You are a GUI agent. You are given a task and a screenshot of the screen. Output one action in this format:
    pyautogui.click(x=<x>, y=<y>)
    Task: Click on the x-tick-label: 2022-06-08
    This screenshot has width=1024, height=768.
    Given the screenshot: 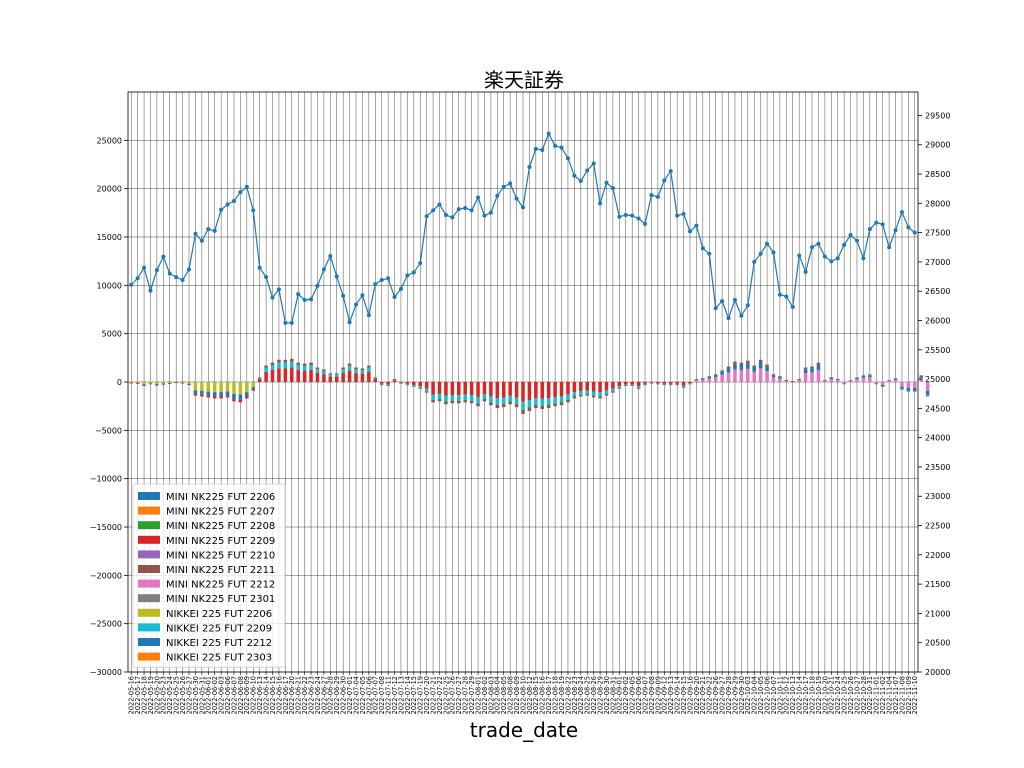 What is the action you would take?
    pyautogui.click(x=241, y=695)
    